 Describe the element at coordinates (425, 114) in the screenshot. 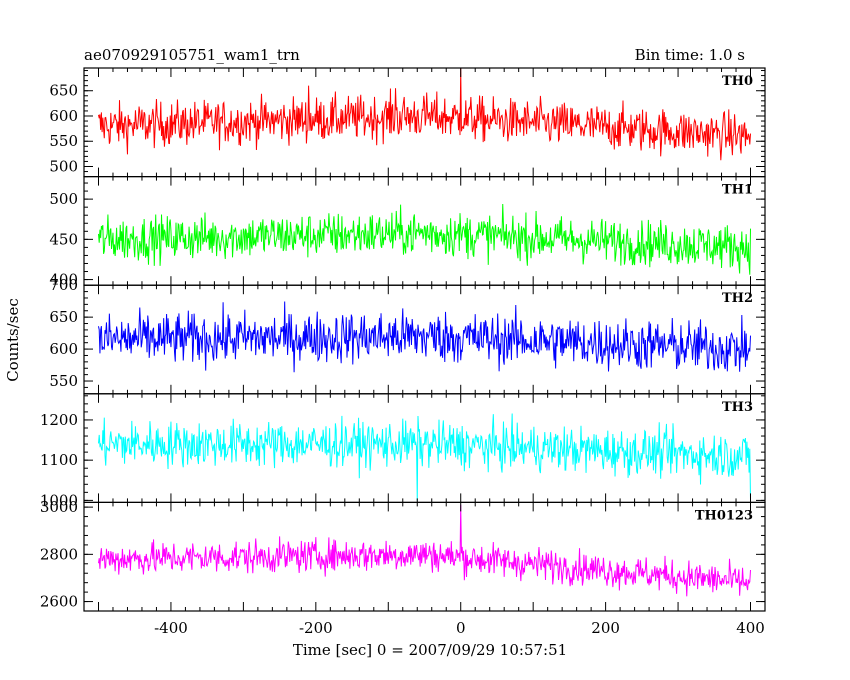

I see `series-line-th0` at that location.